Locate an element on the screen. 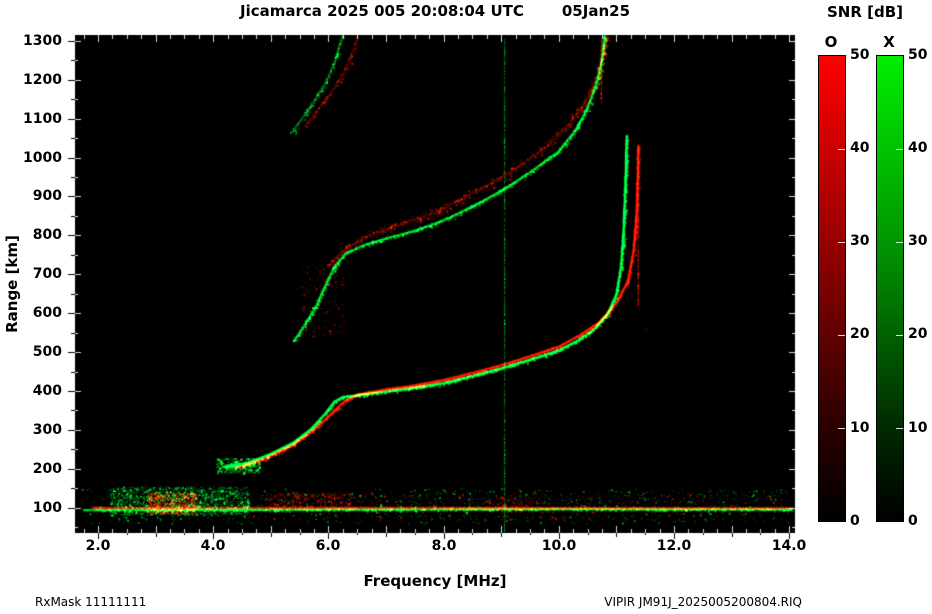 This screenshot has width=932, height=614. x-tick-label: 10.0 is located at coordinates (559, 546).